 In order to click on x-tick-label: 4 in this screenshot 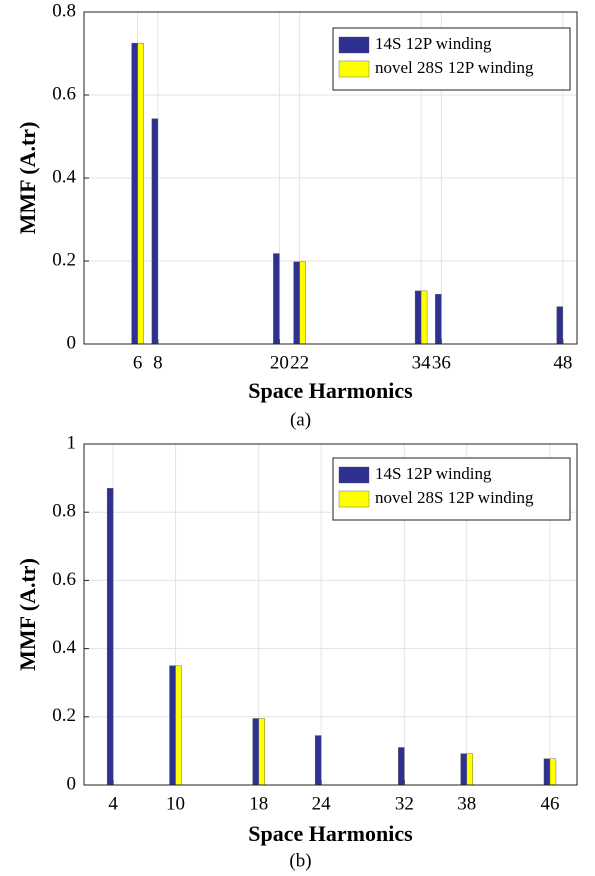, I will do `click(113, 803)`.